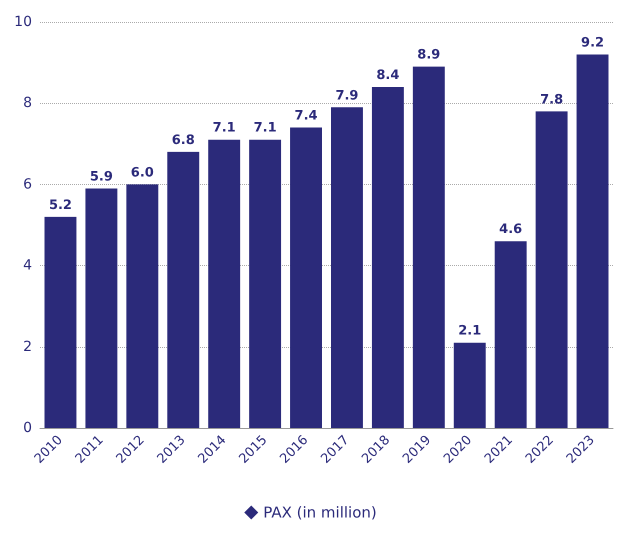  Describe the element at coordinates (27, 103) in the screenshot. I see `y-tick-label: 8` at that location.